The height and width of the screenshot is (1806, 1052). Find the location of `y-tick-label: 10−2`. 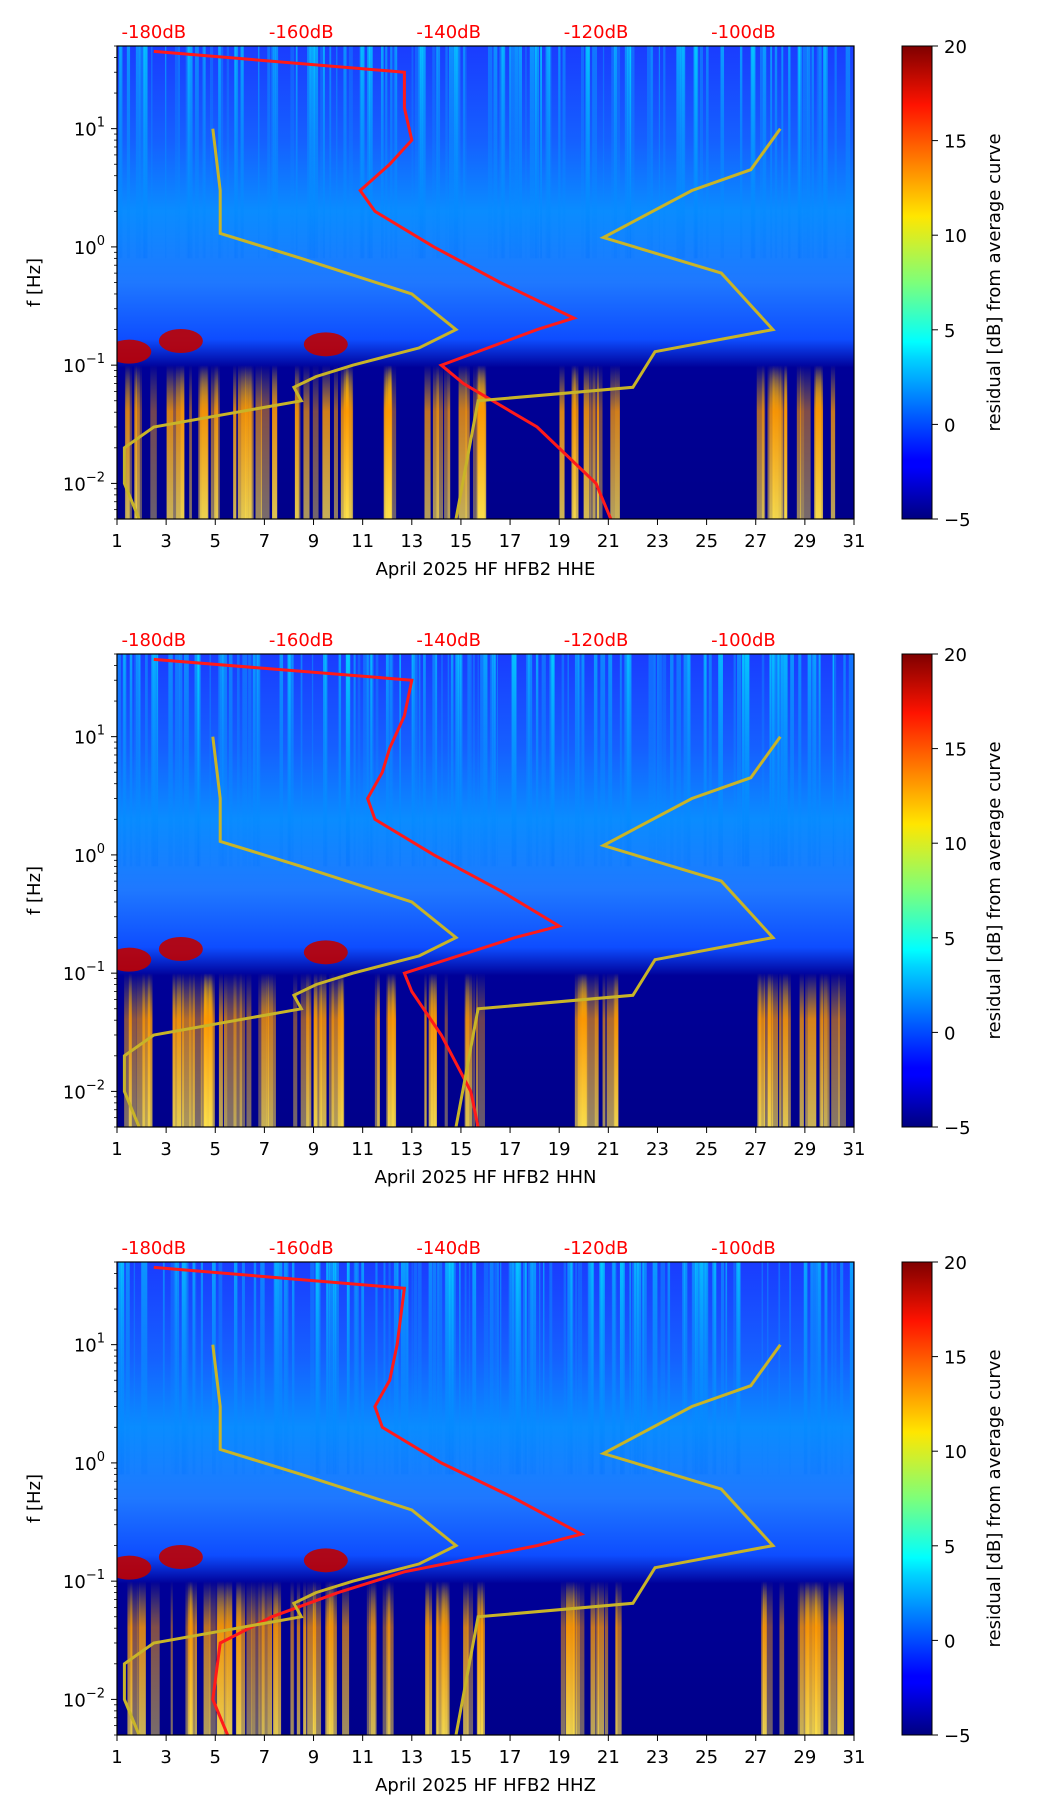

y-tick-label: 10−2 is located at coordinates (84, 482).